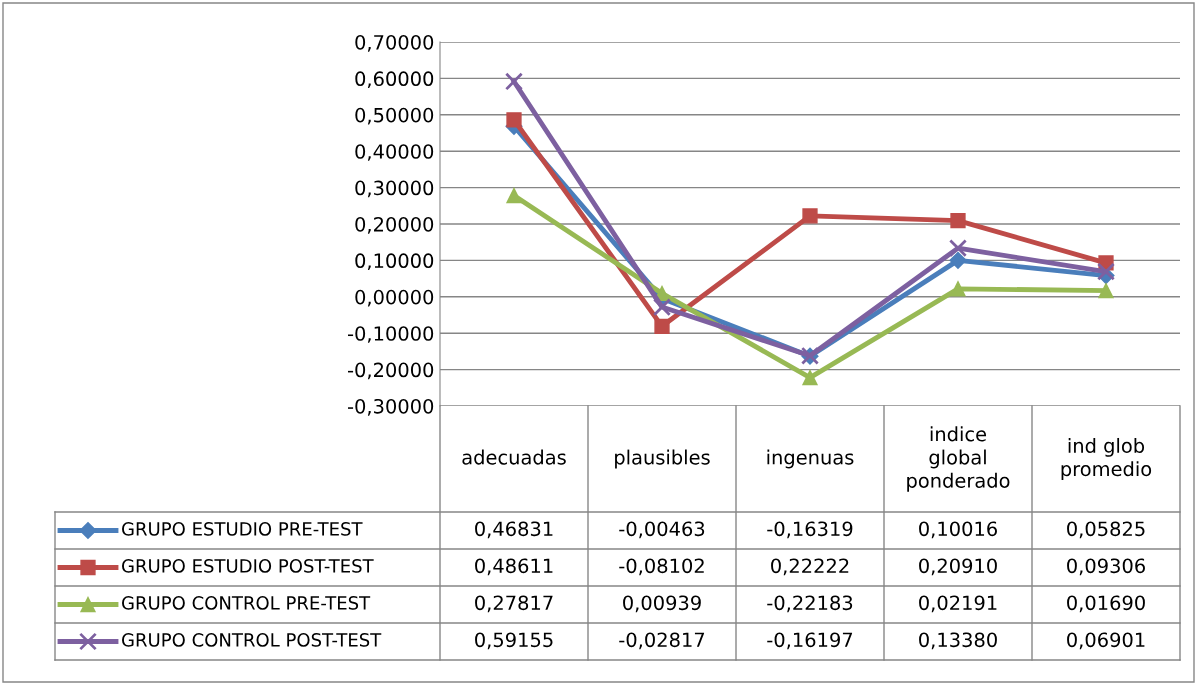  Describe the element at coordinates (810, 459) in the screenshot. I see `x-tick-label: ingenuas` at that location.